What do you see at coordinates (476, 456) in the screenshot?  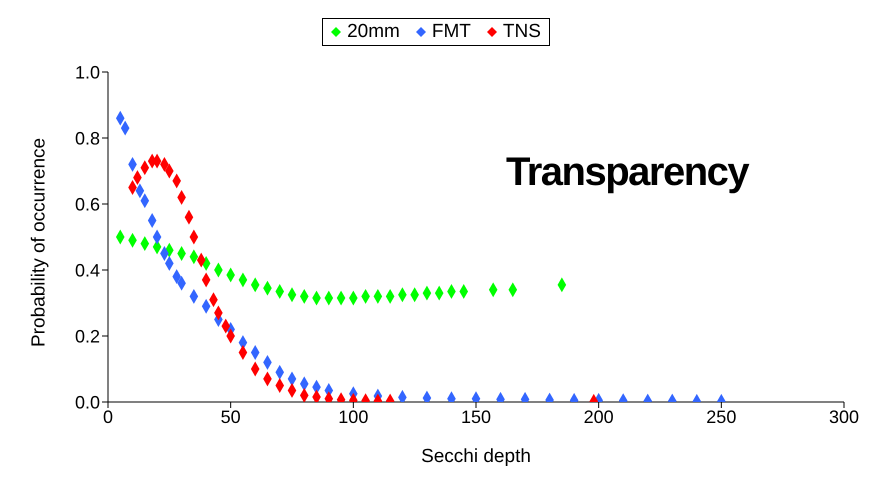 I see `x-axis-title: Secchi depth` at bounding box center [476, 456].